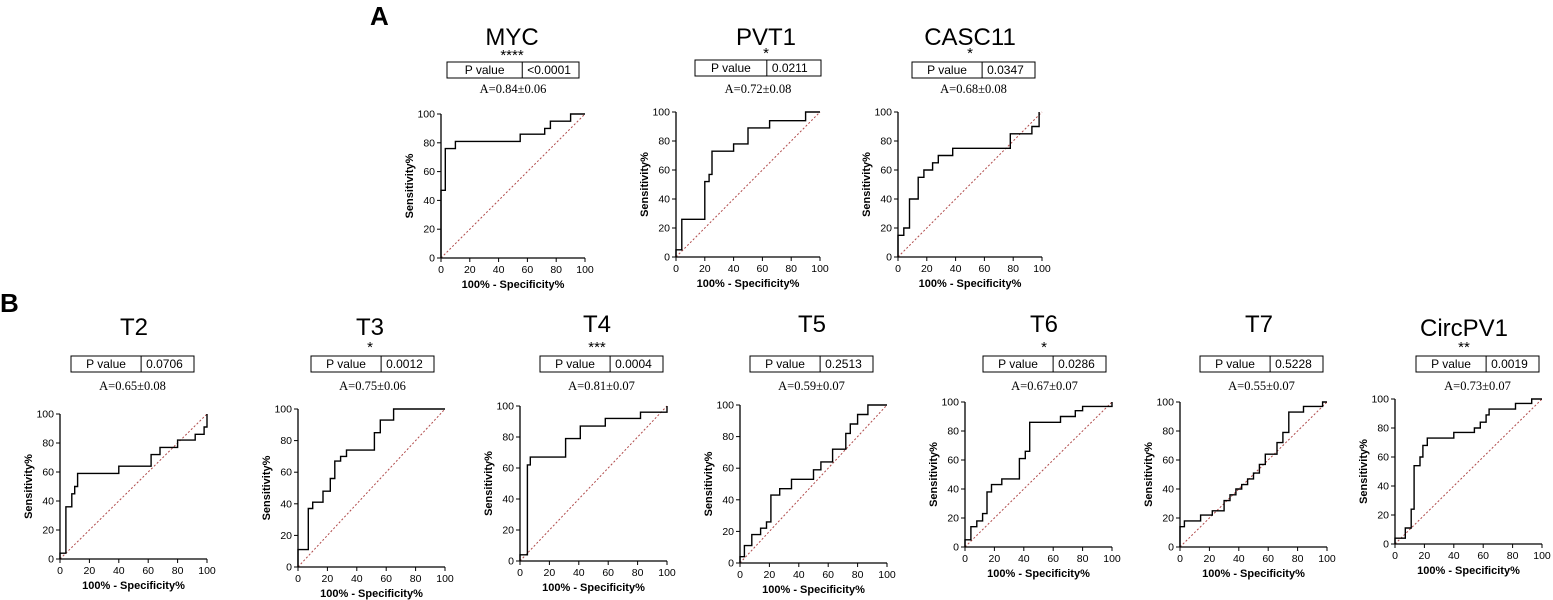 Image resolution: width=1553 pixels, height=600 pixels. Describe the element at coordinates (766, 53) in the screenshot. I see `significance-stars: *` at that location.